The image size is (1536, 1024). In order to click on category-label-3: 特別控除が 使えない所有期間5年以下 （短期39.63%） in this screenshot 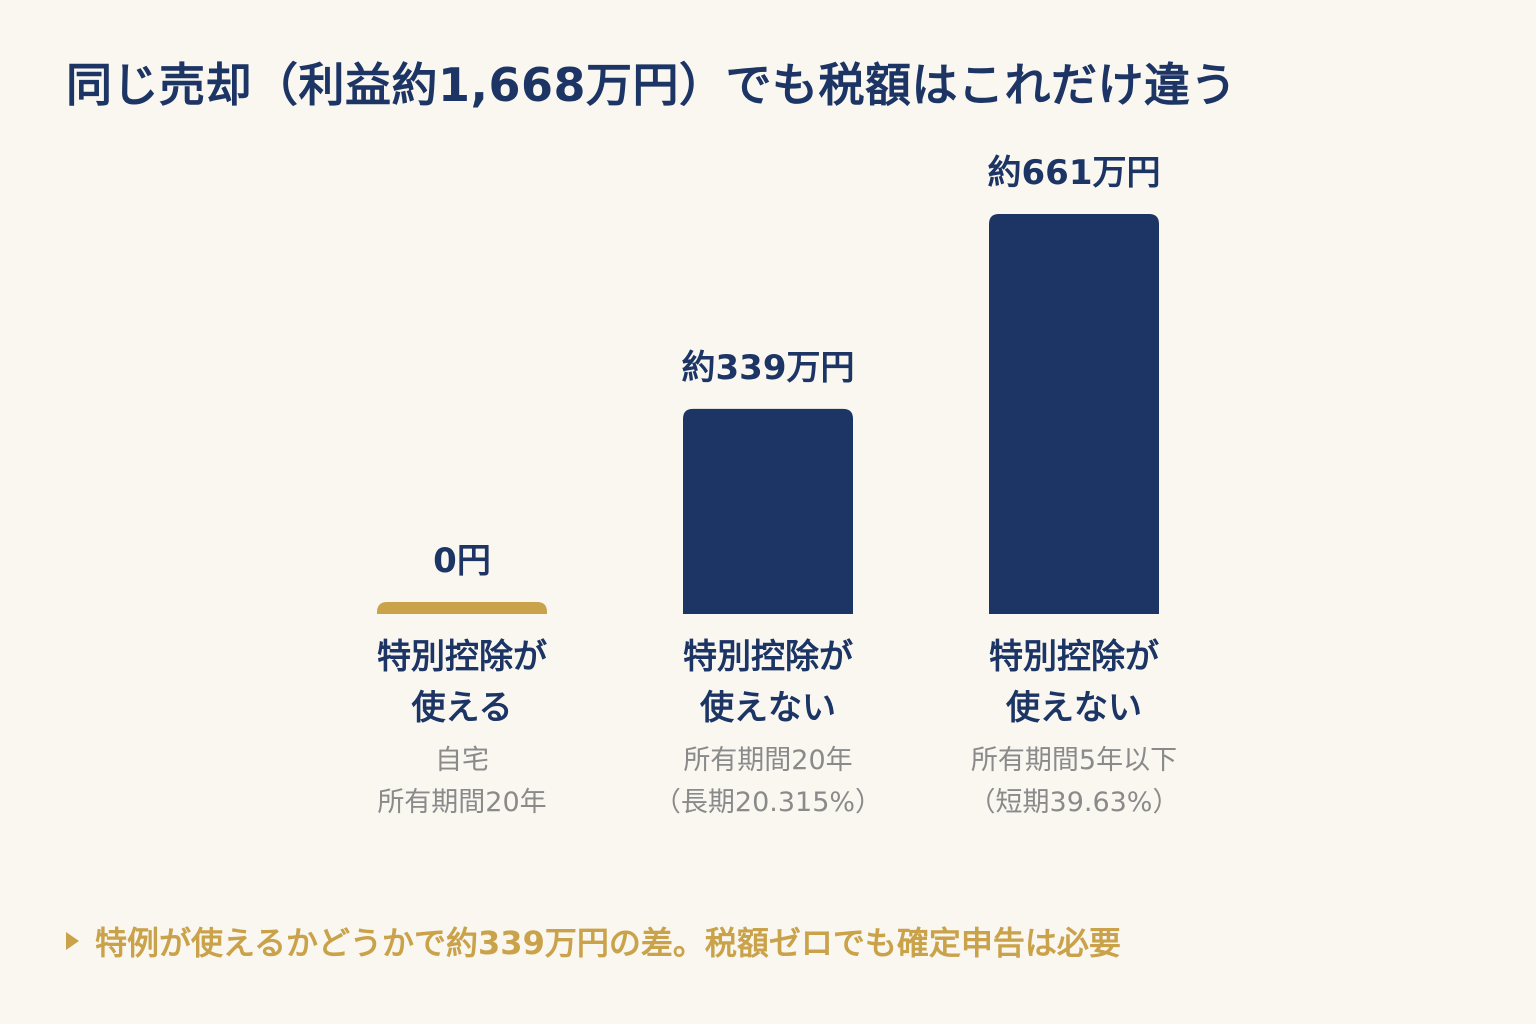, I will do `click(1074, 728)`.